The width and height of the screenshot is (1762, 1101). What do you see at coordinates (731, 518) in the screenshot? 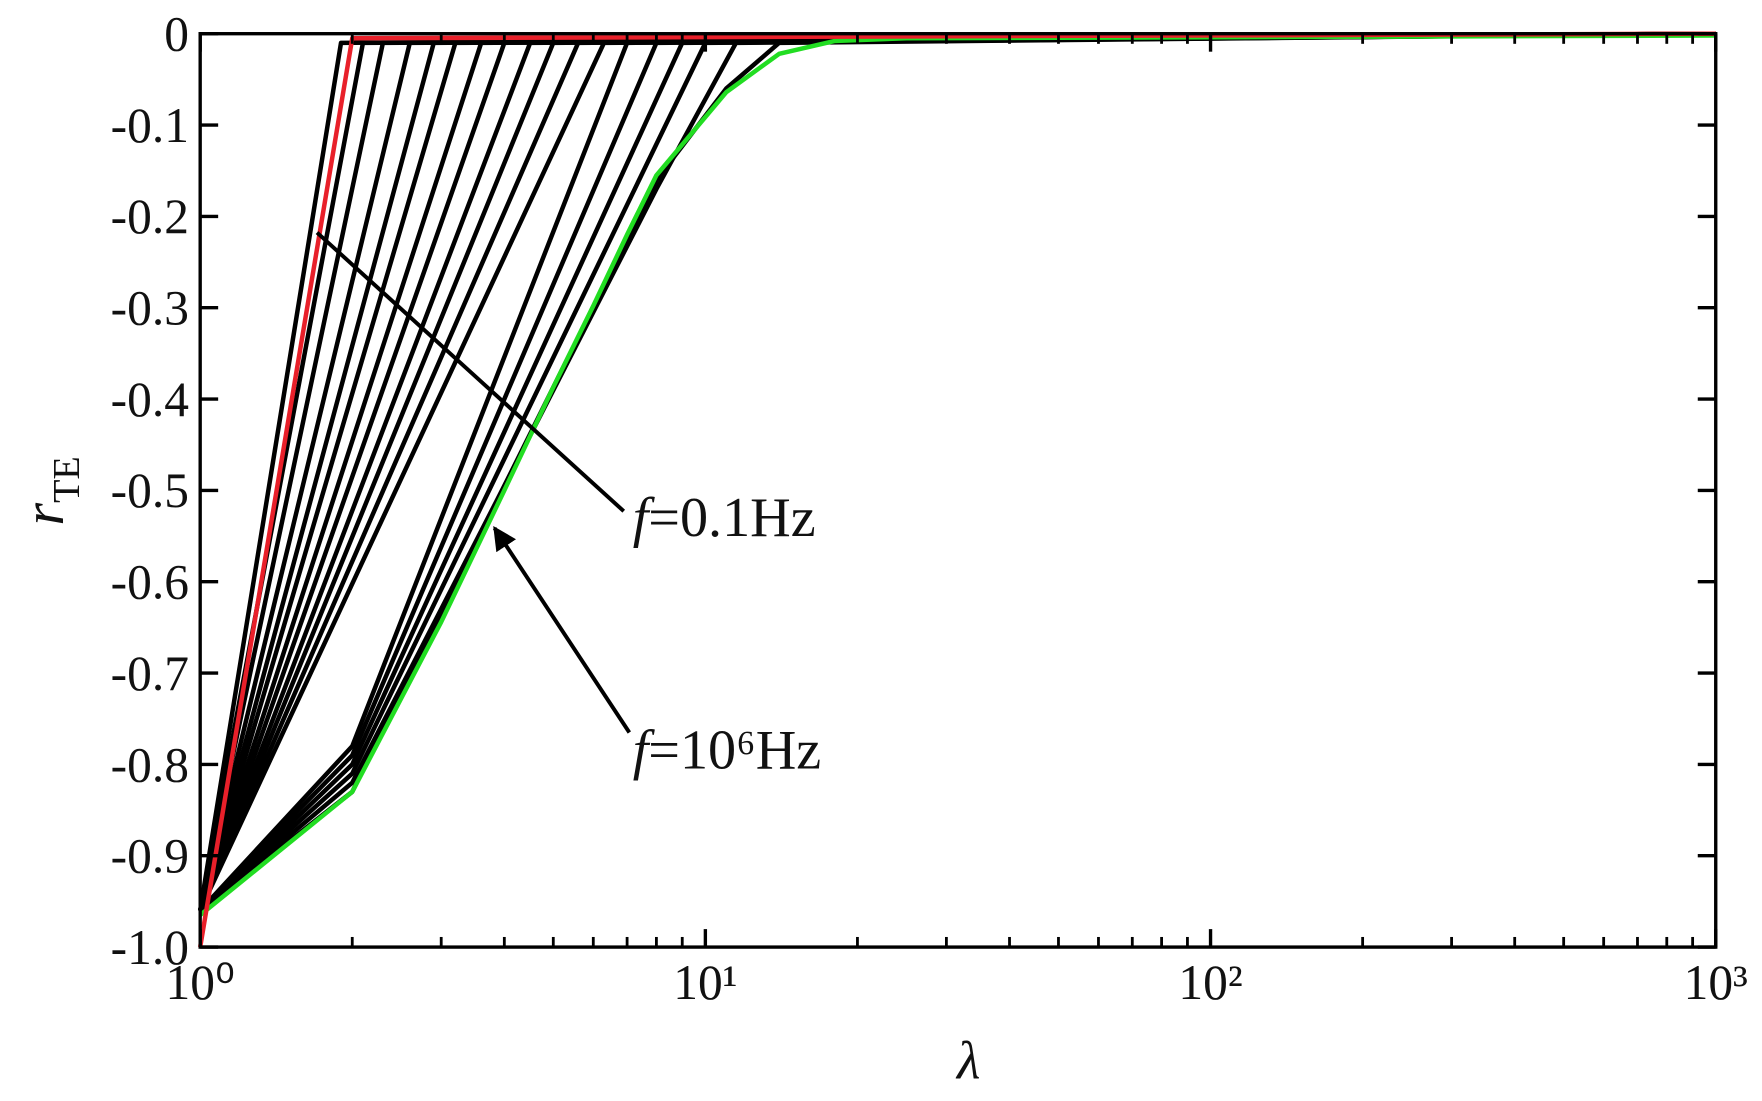
I see `annotation-text: =0.1Hz` at bounding box center [731, 518].